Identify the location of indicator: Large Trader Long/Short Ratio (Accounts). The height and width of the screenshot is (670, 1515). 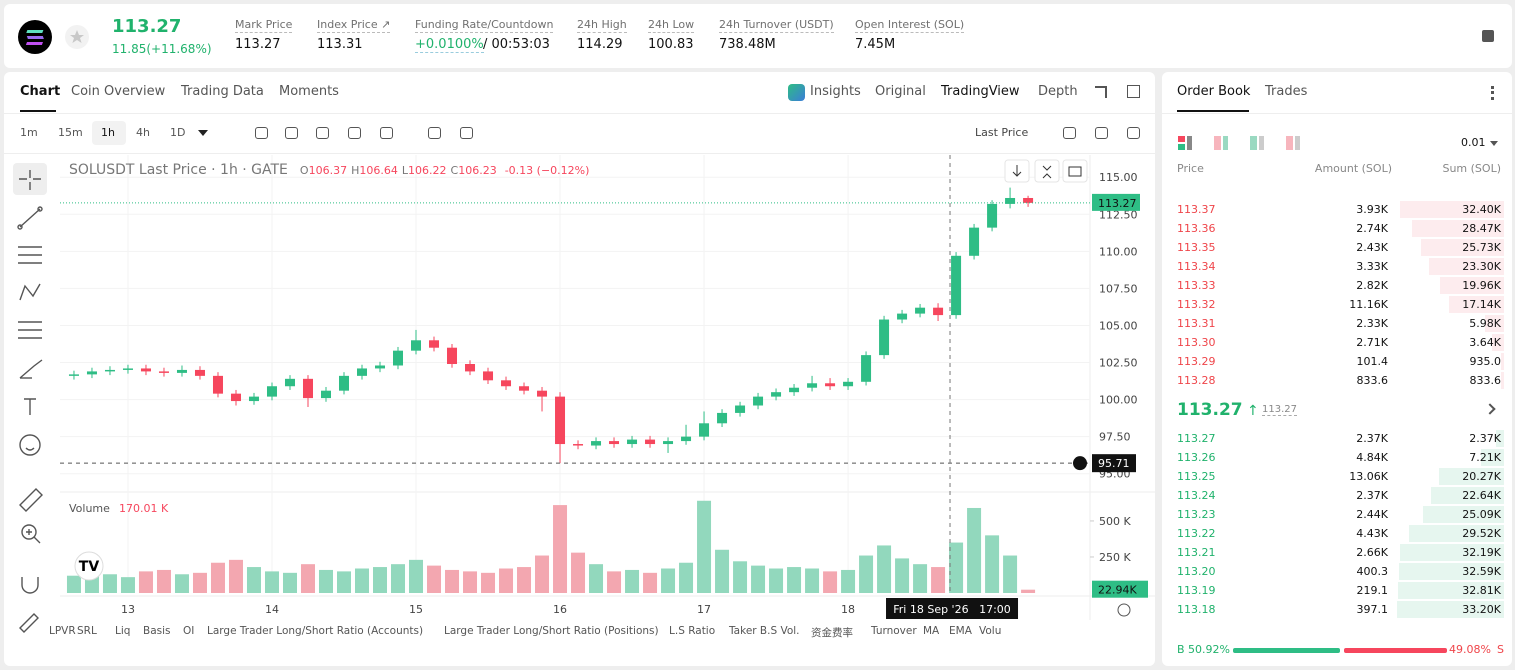
(315, 631).